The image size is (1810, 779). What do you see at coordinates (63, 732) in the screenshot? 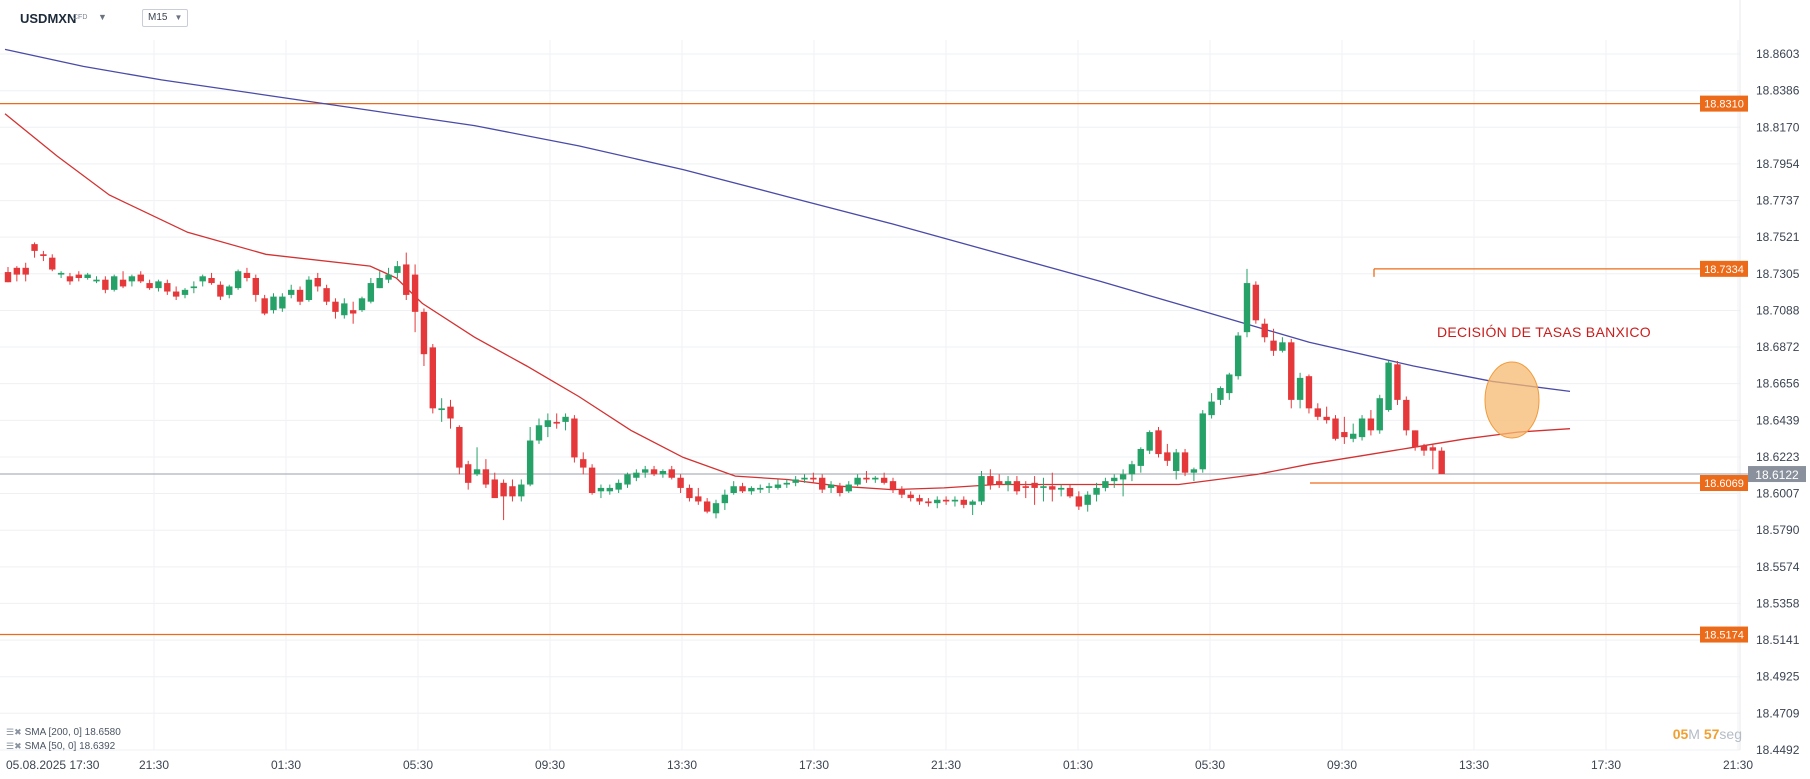
I see `sma200-legend: ☰✖ SMA [200, 0] 18.6580` at bounding box center [63, 732].